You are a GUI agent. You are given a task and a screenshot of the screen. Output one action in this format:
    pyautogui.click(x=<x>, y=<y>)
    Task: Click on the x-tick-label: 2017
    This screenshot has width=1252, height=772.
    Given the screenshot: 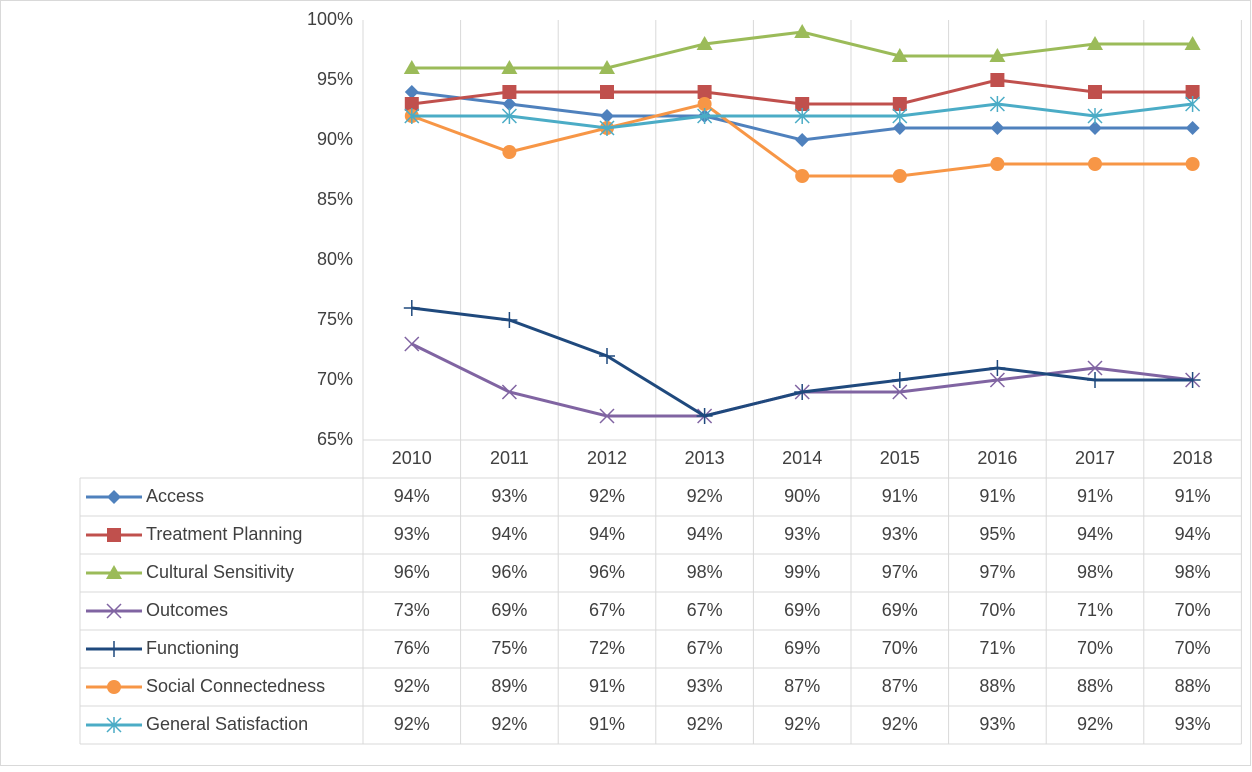 What is the action you would take?
    pyautogui.click(x=1095, y=458)
    